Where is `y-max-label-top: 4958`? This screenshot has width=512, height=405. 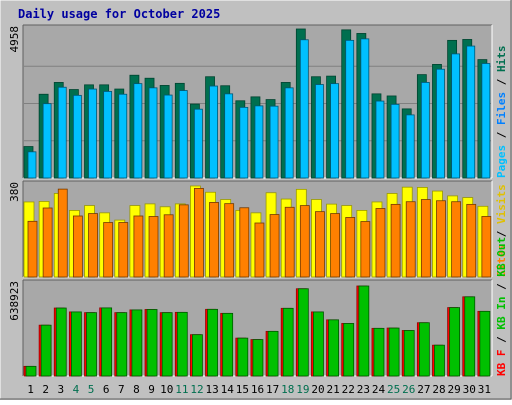 y-max-label-top: 4958 is located at coordinates (14, 39).